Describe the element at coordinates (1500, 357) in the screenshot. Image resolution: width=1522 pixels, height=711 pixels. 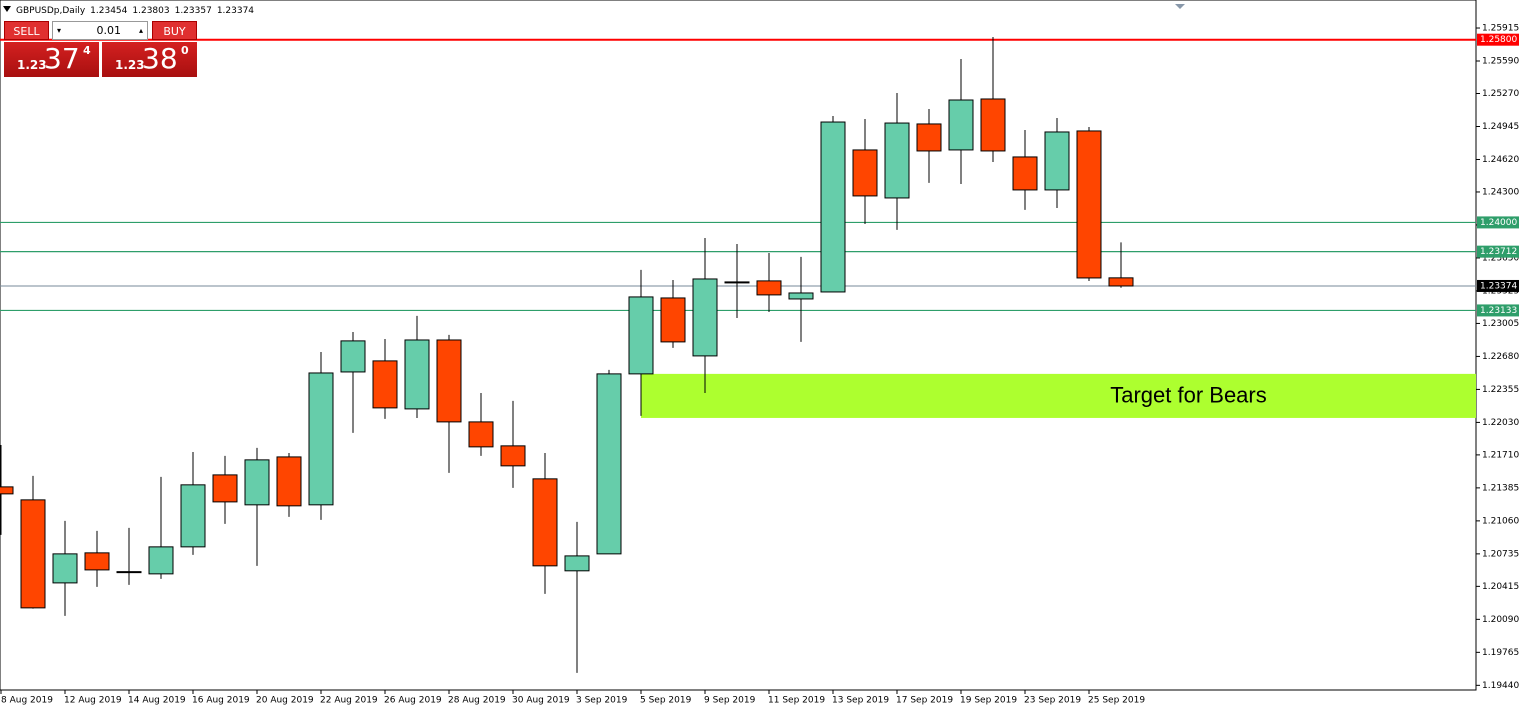
I see `y-tick-label: 1.22680` at that location.